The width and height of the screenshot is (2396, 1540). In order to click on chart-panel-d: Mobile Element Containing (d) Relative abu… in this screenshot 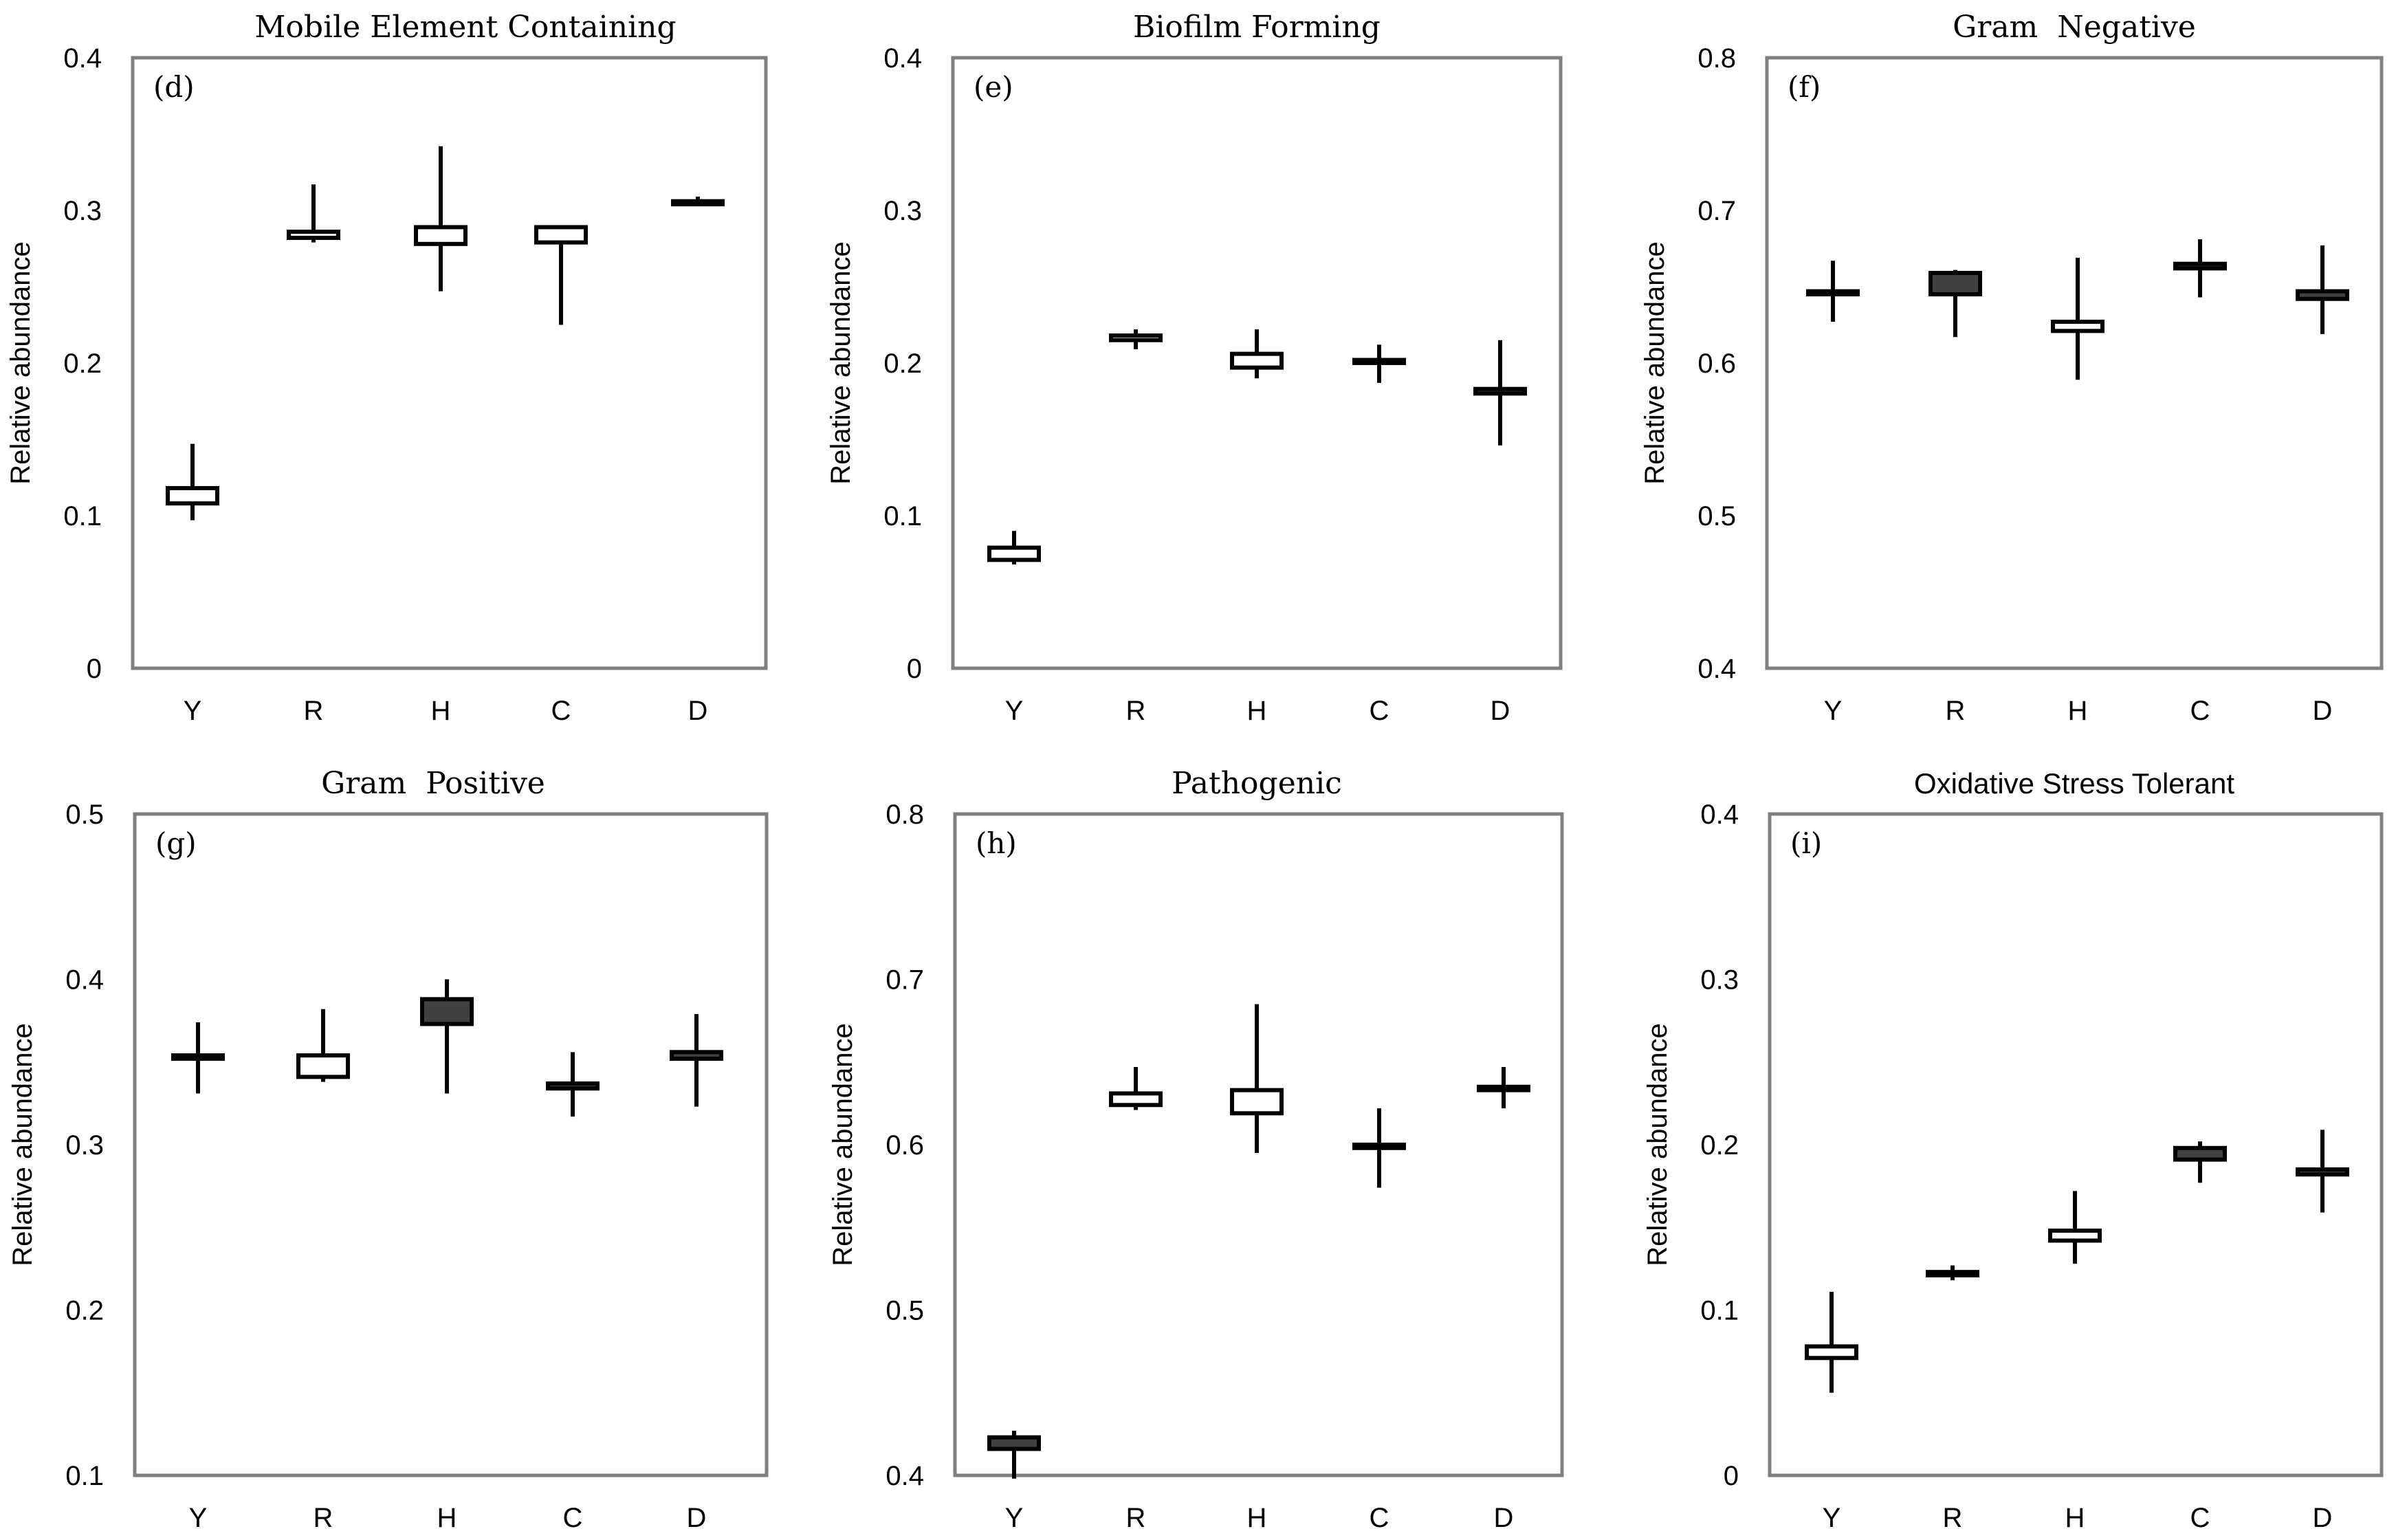, I will do `click(387, 368)`.